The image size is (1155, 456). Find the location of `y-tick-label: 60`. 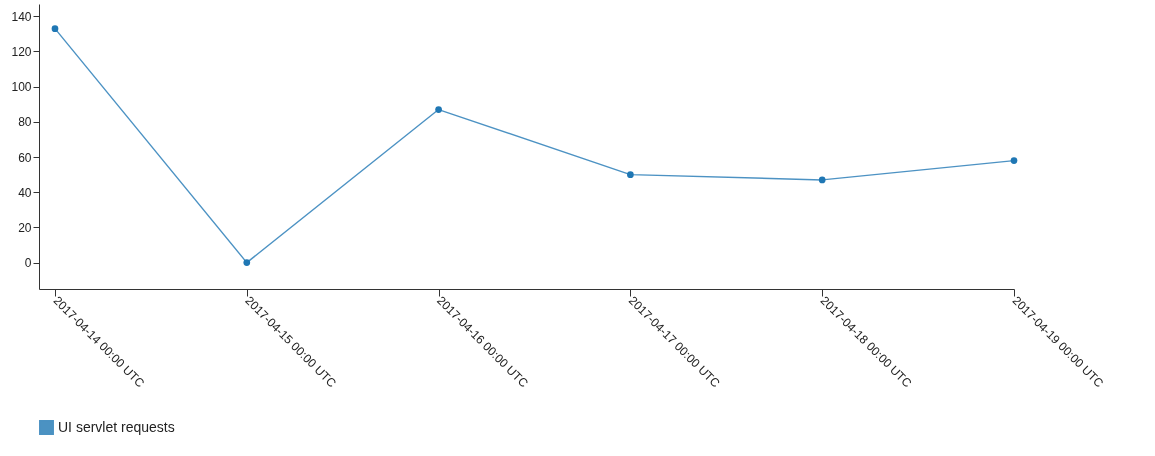

y-tick-label: 60 is located at coordinates (25, 157).